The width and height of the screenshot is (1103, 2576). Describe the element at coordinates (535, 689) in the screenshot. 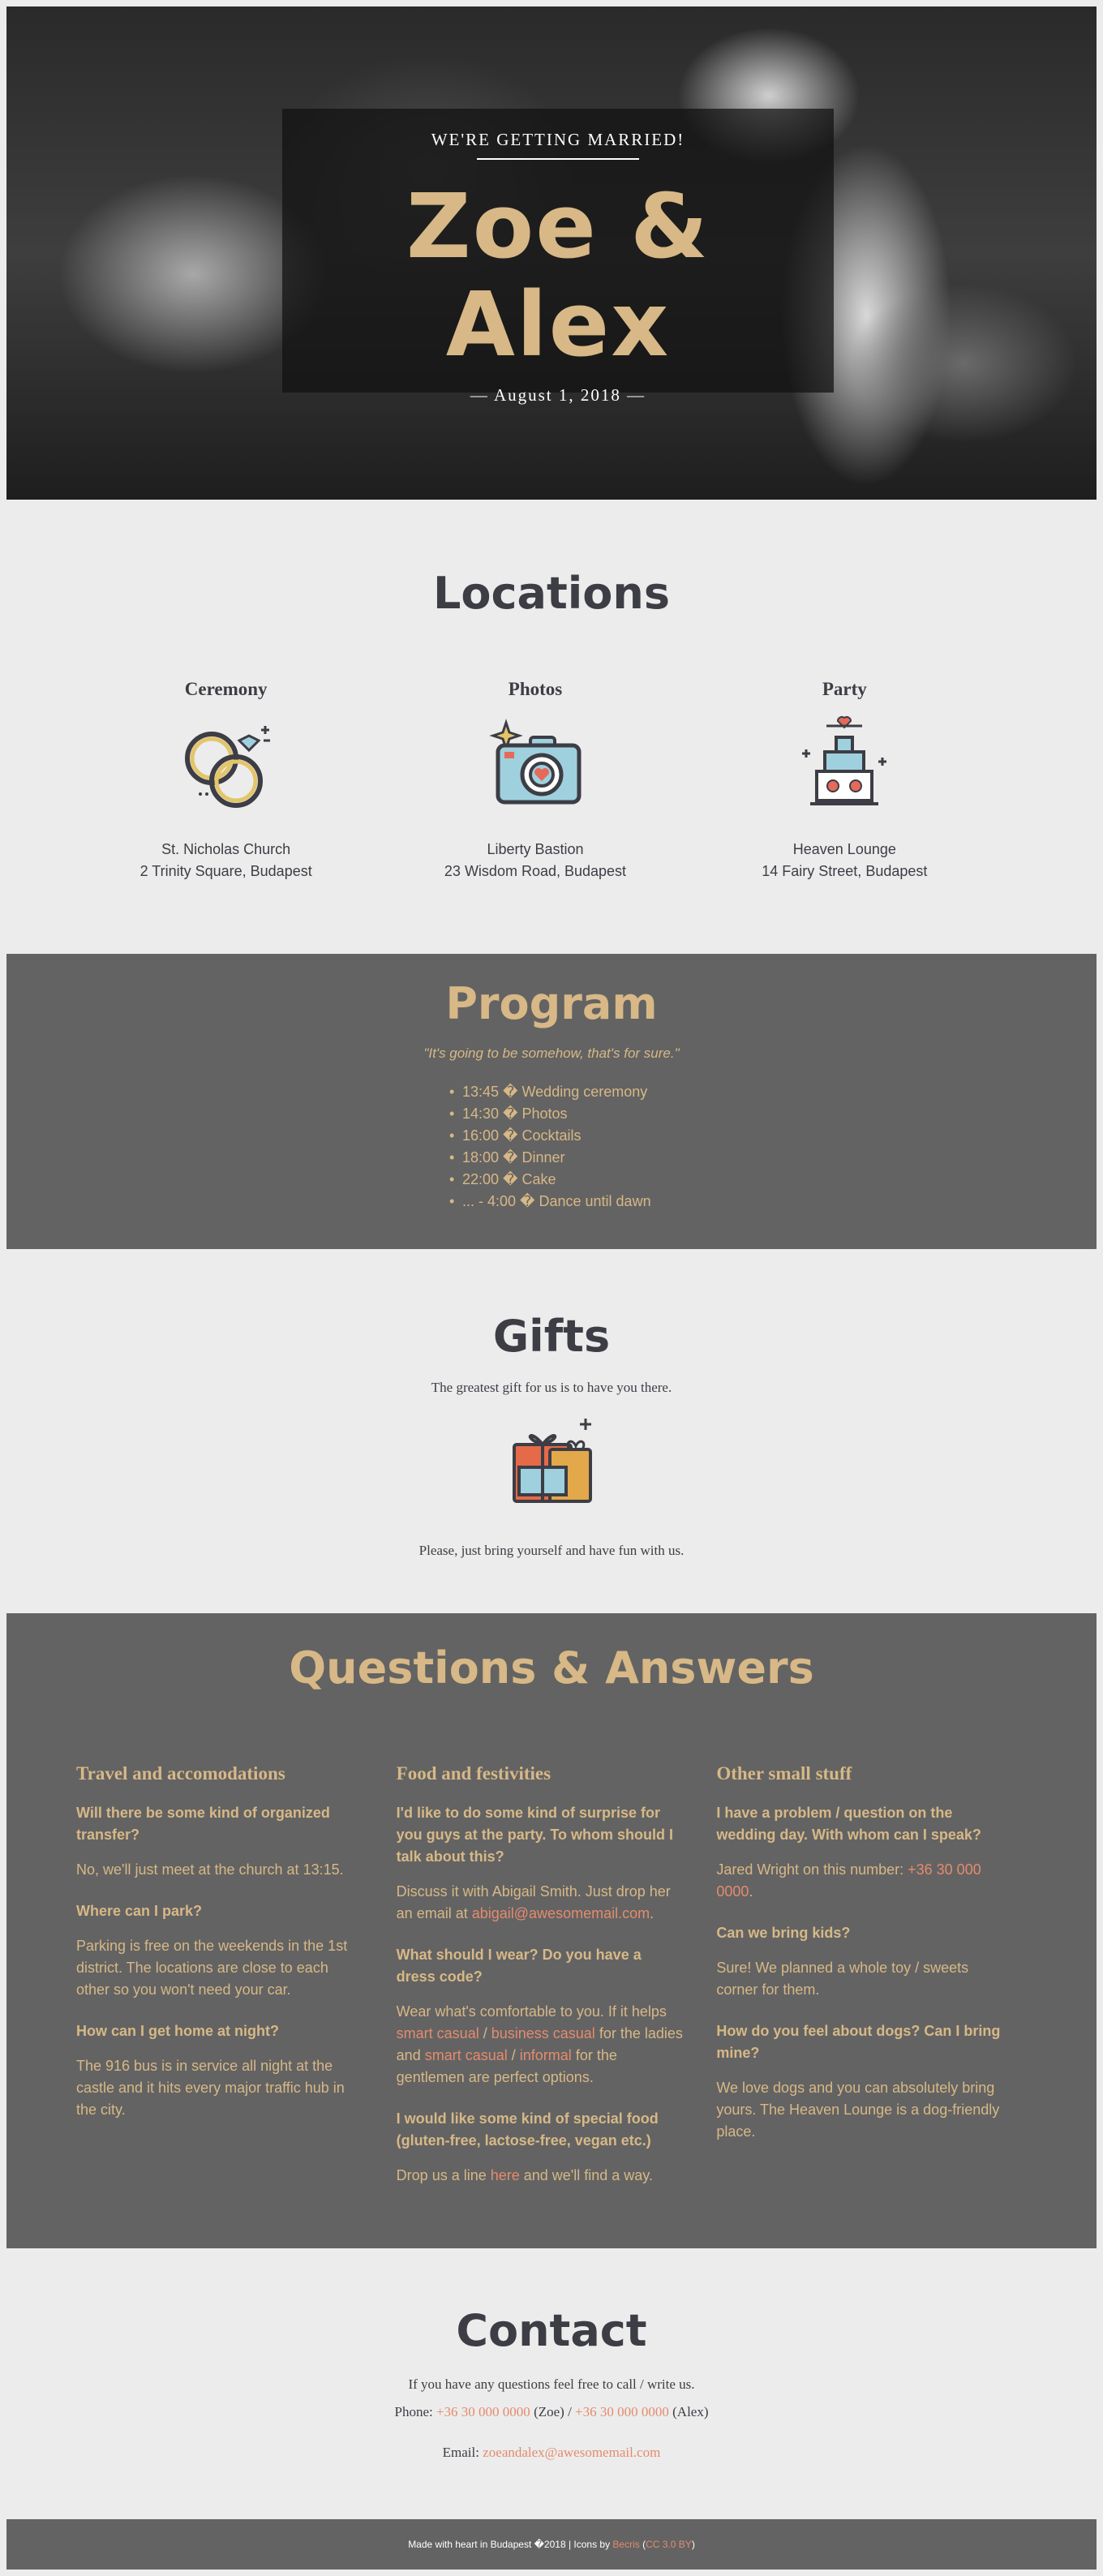

I see `location-heading: Photos` at that location.